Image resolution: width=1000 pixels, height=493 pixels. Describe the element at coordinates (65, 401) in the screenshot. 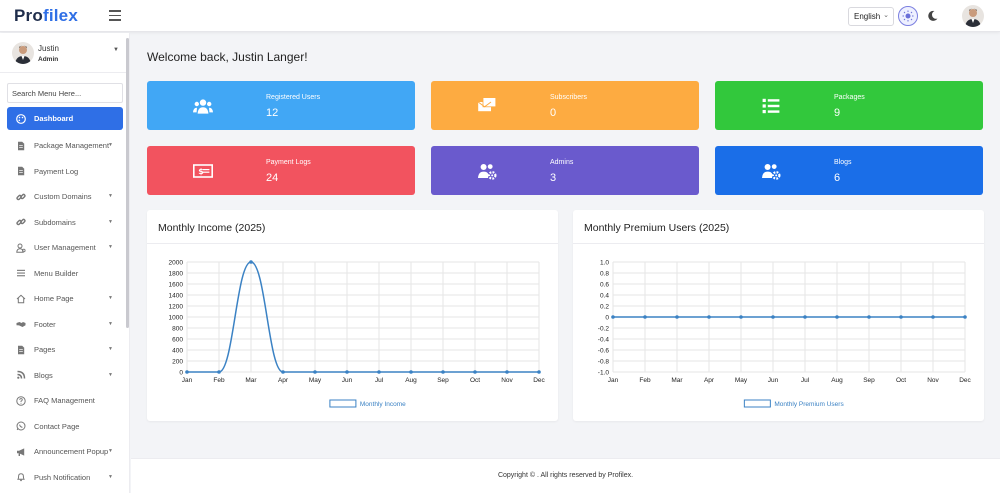

I see `sidebar-item-faq-management: FAQ Management` at that location.